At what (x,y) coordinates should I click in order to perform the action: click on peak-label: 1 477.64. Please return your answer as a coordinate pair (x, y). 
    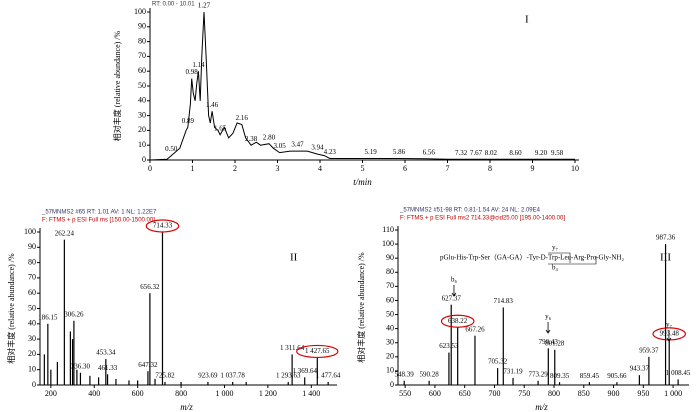
    Looking at the image, I should click on (328, 376).